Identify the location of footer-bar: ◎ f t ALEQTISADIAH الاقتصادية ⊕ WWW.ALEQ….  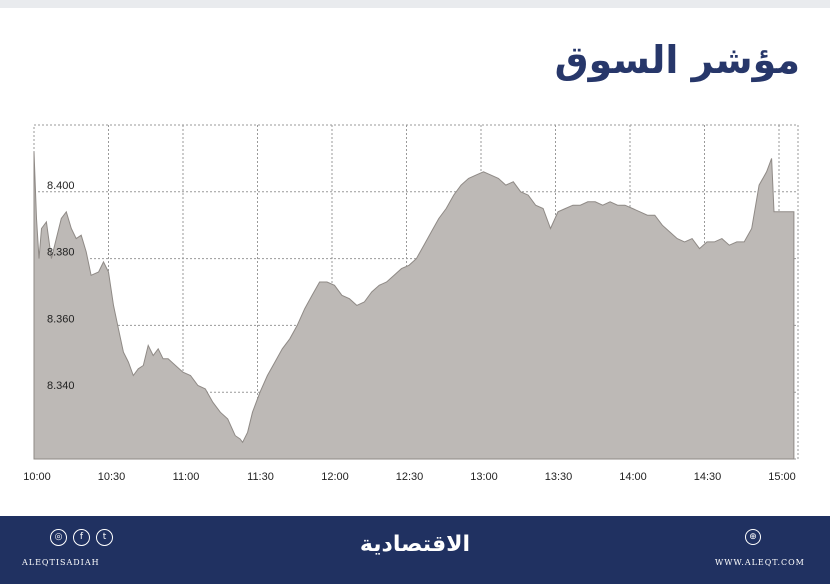
(415, 550).